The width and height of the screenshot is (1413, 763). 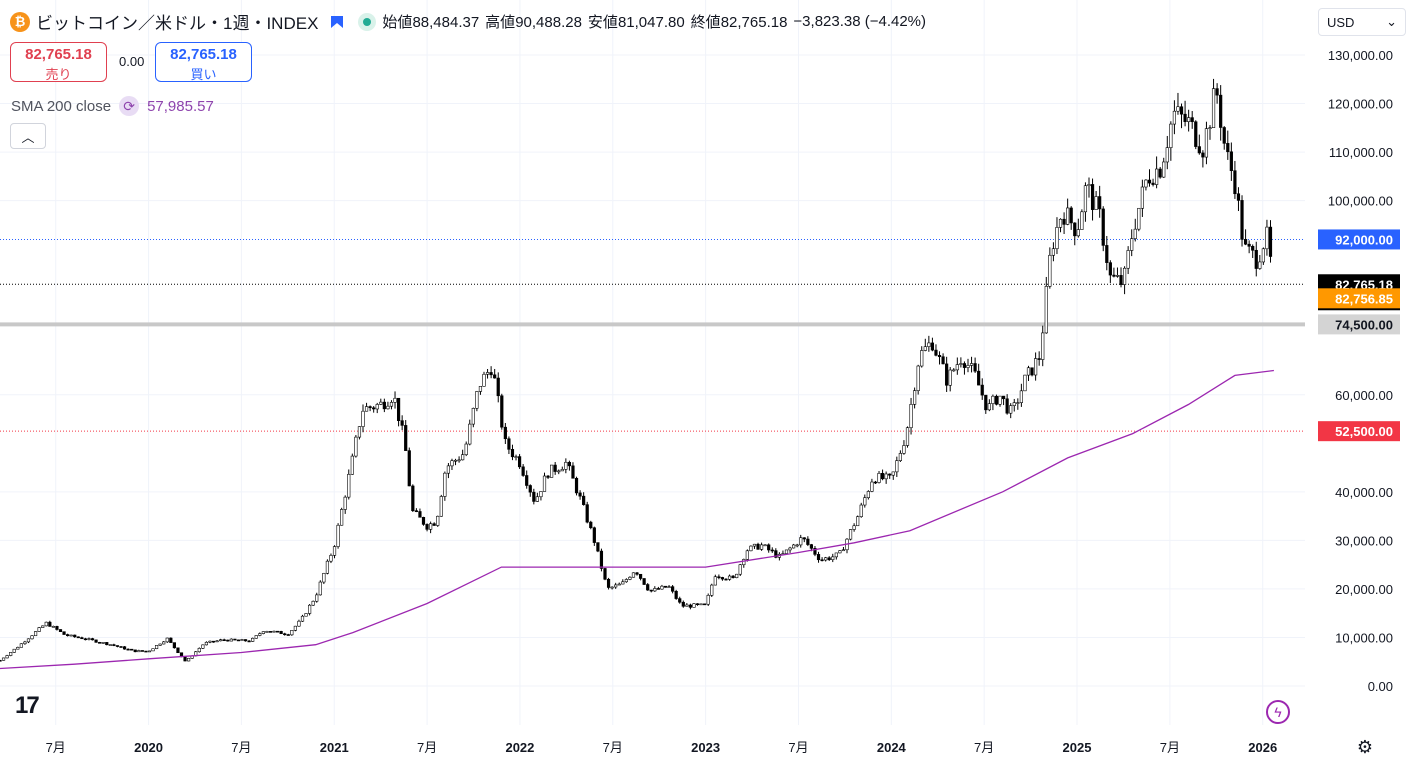 What do you see at coordinates (1278, 712) in the screenshot?
I see `lightning-icon: ϟ` at bounding box center [1278, 712].